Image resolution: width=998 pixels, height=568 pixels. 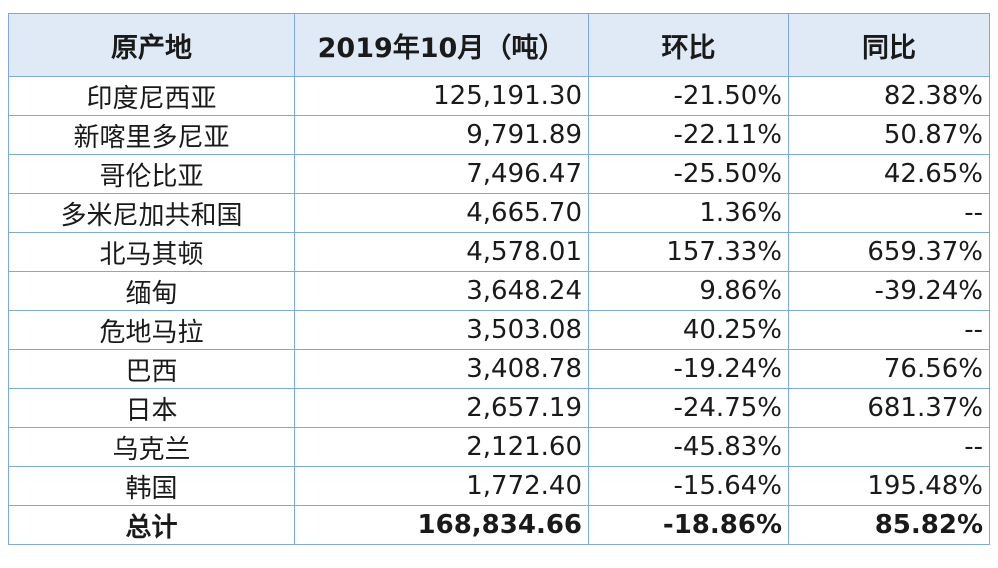 I want to click on cell-mom: -15.64%, so click(x=688, y=486).